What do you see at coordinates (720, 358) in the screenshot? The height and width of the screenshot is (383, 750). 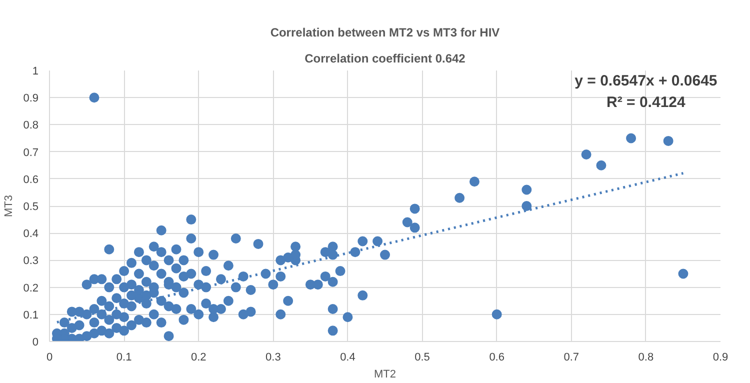 I see `x-tick-label: 0.9` at bounding box center [720, 358].